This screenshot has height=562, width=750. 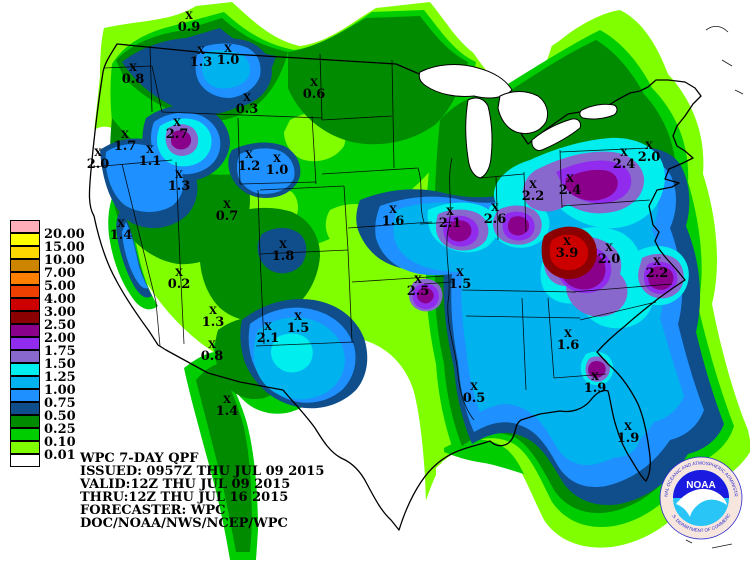 I want to click on qpf-max-point: X 1.1, so click(x=150, y=157).